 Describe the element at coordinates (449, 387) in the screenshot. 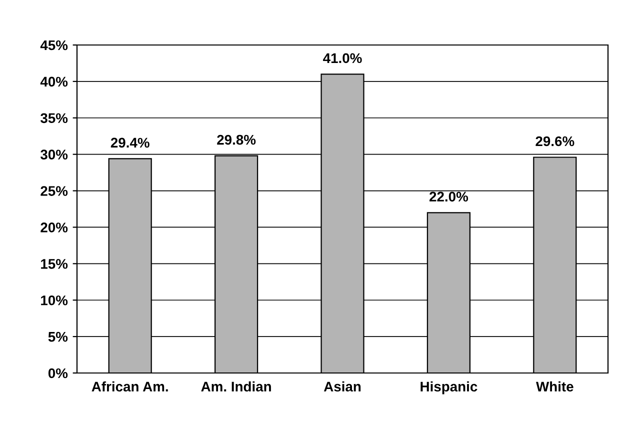

I see `x-tick-label: Hispanic` at that location.